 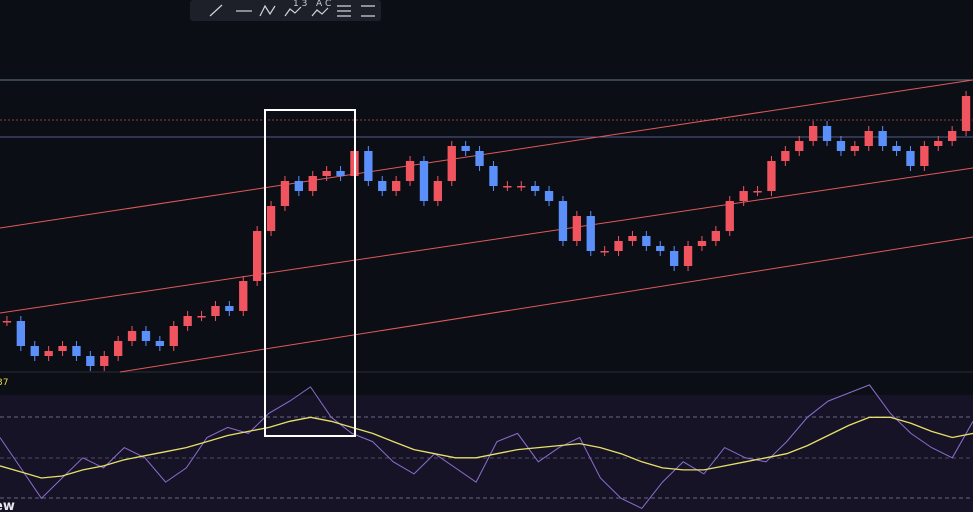 I want to click on watermark: ew, so click(x=7, y=505).